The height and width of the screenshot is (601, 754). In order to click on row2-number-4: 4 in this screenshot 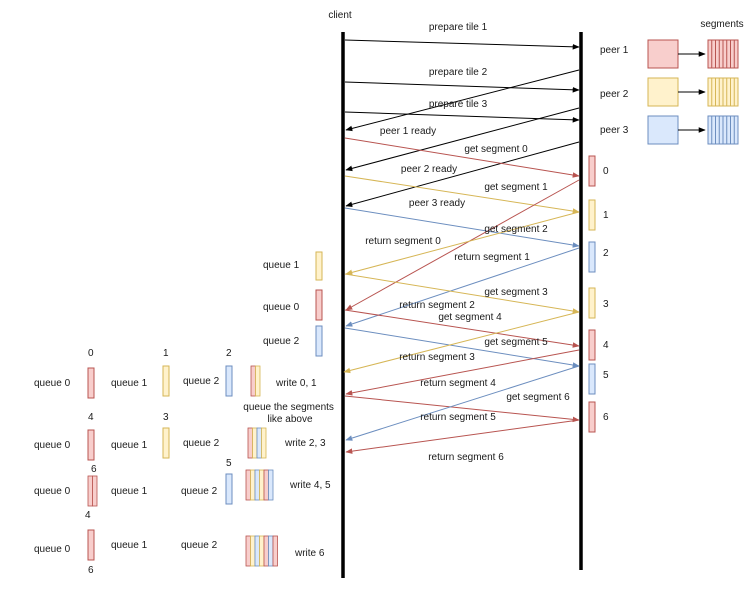, I will do `click(91, 417)`.